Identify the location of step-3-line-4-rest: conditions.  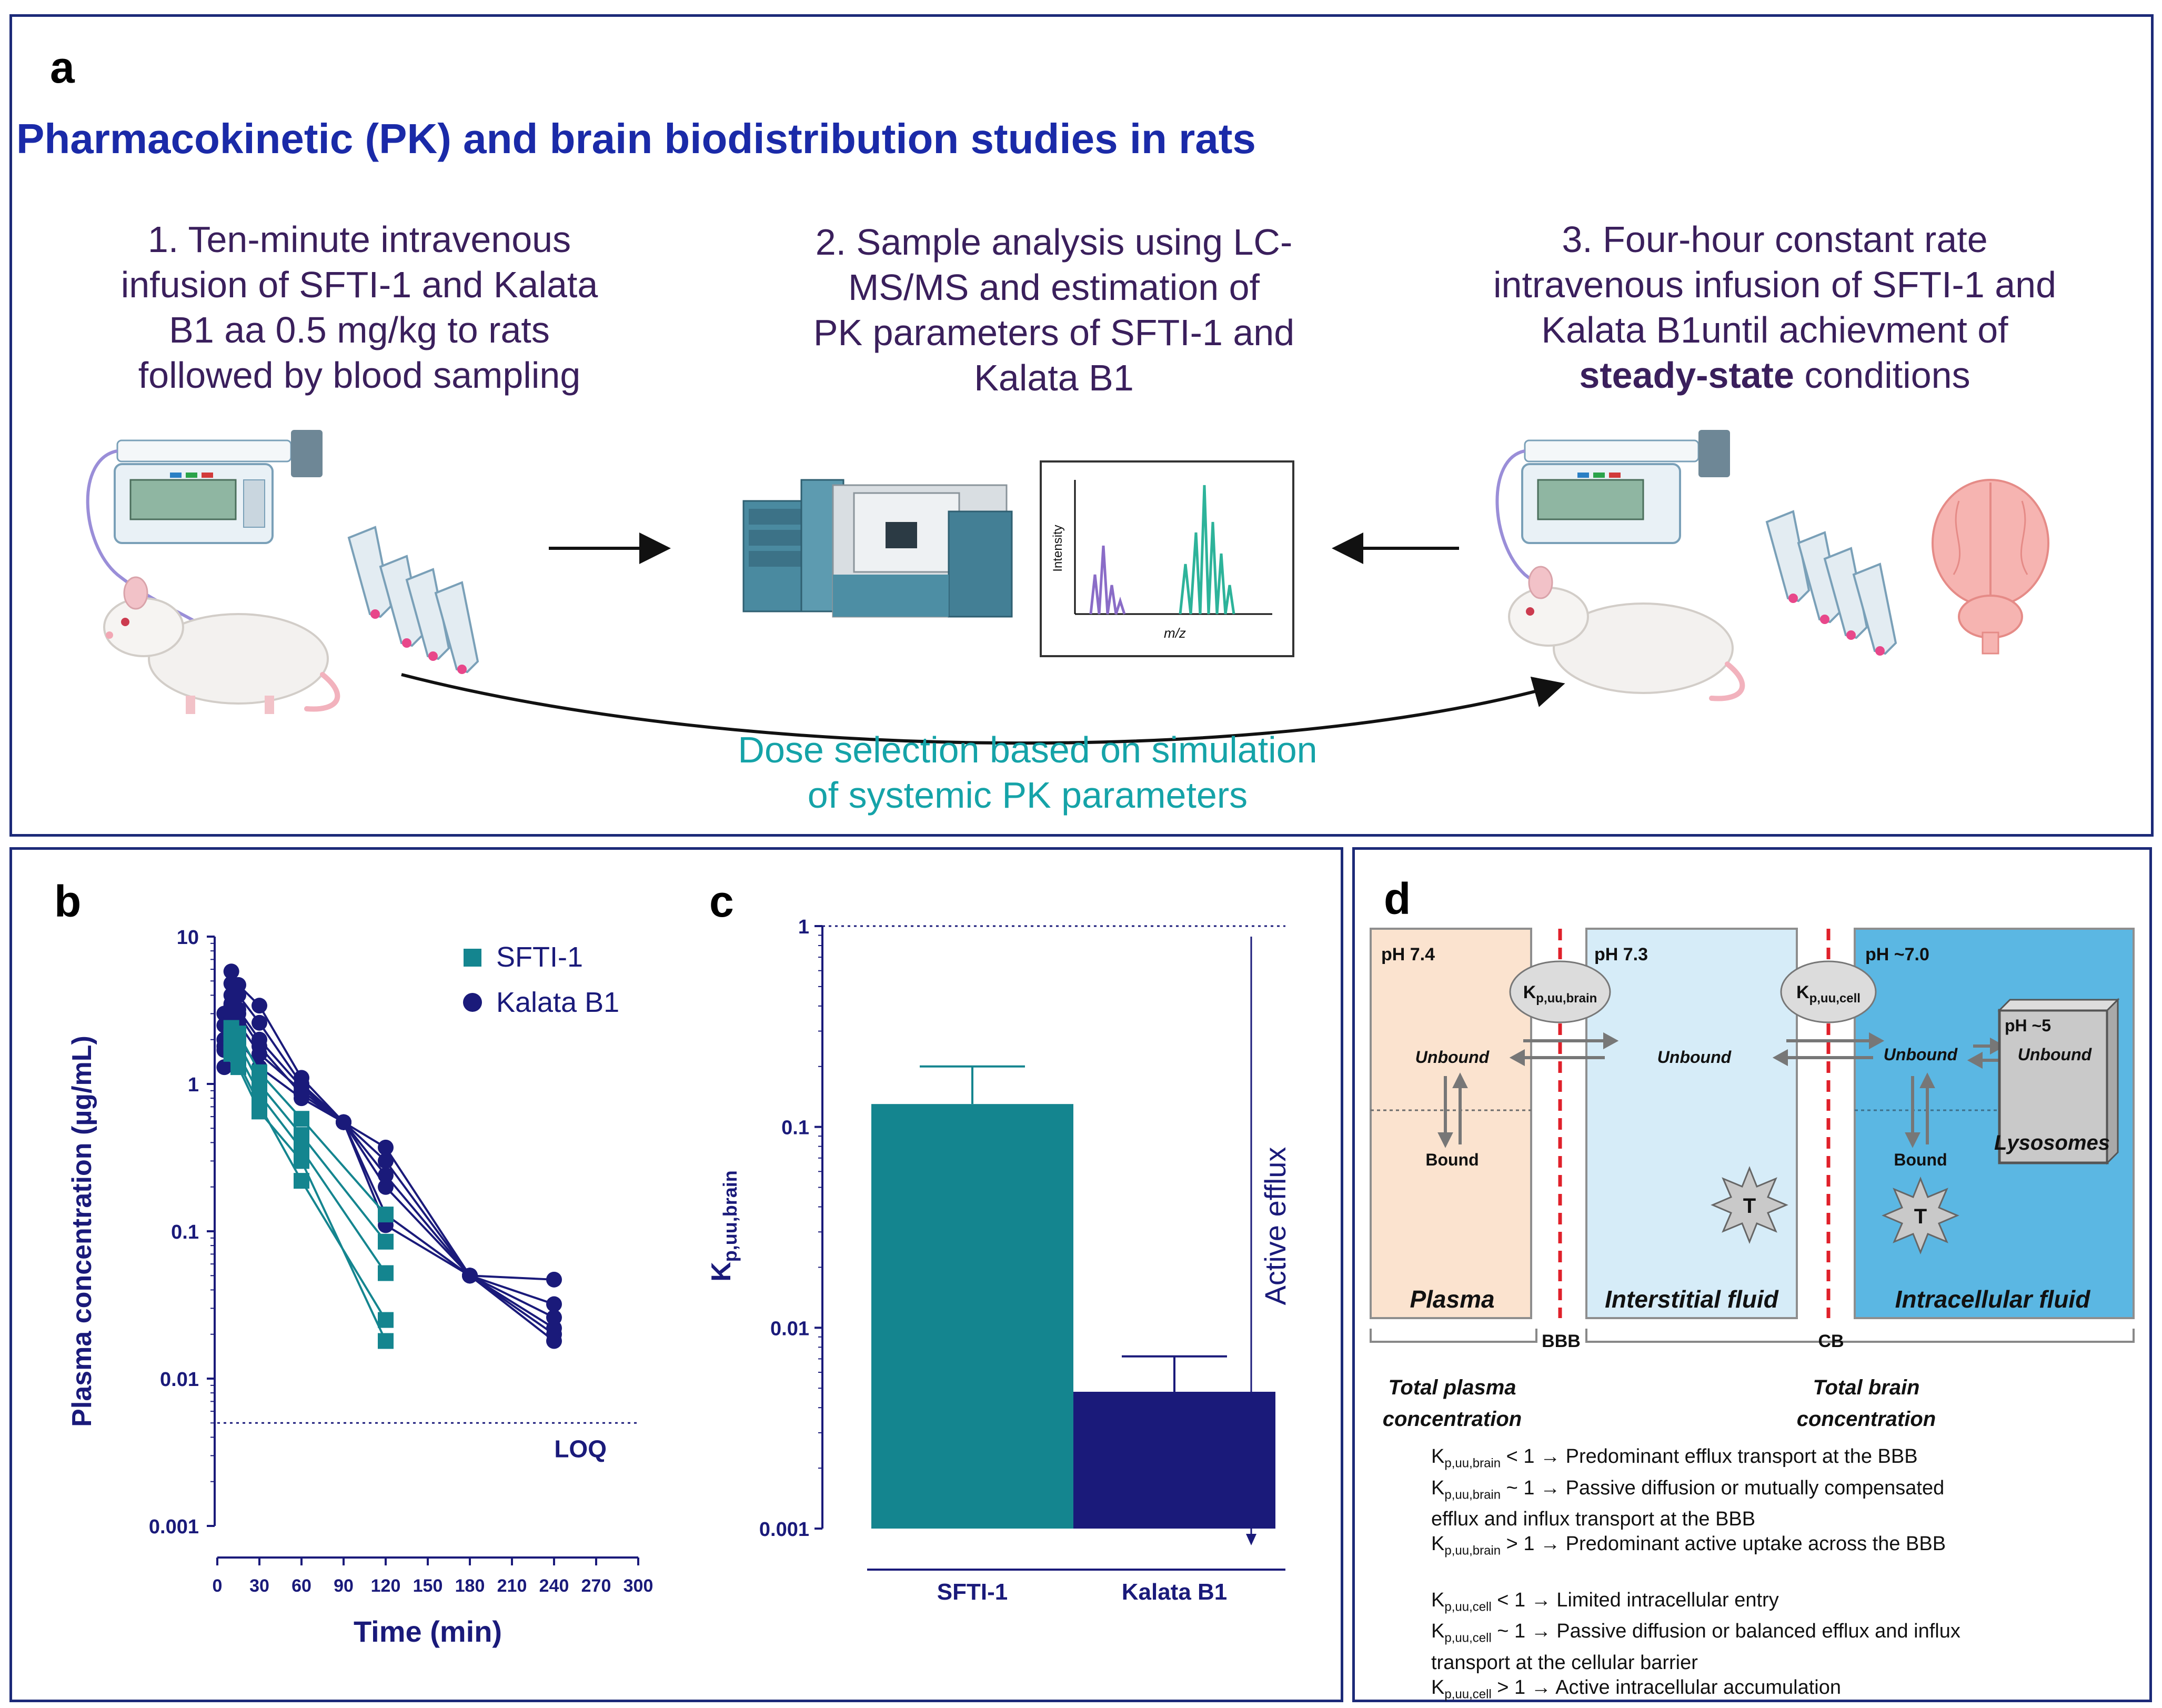
(1882, 375).